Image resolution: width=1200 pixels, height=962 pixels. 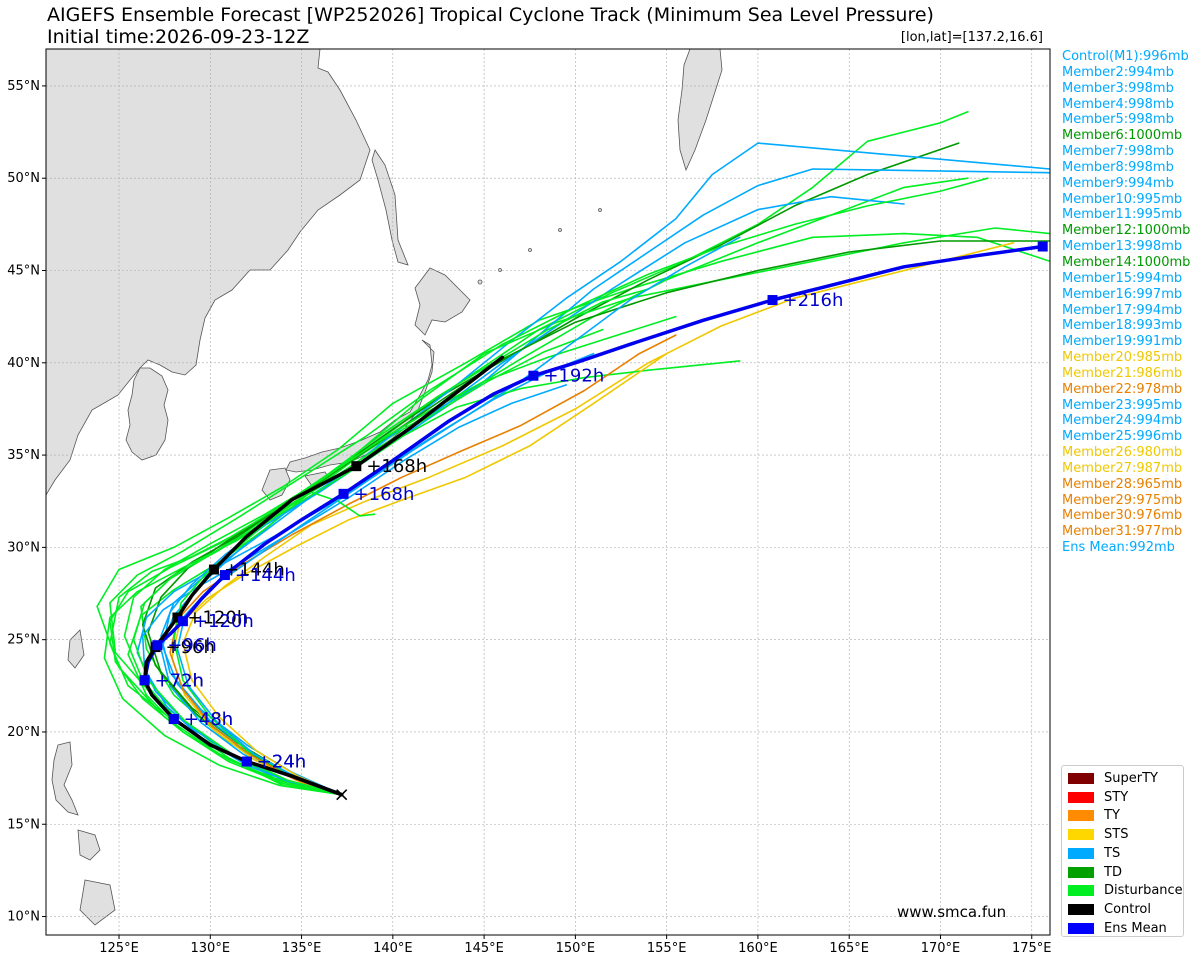 I want to click on lon-tick-label: 170°E, so click(x=941, y=948).